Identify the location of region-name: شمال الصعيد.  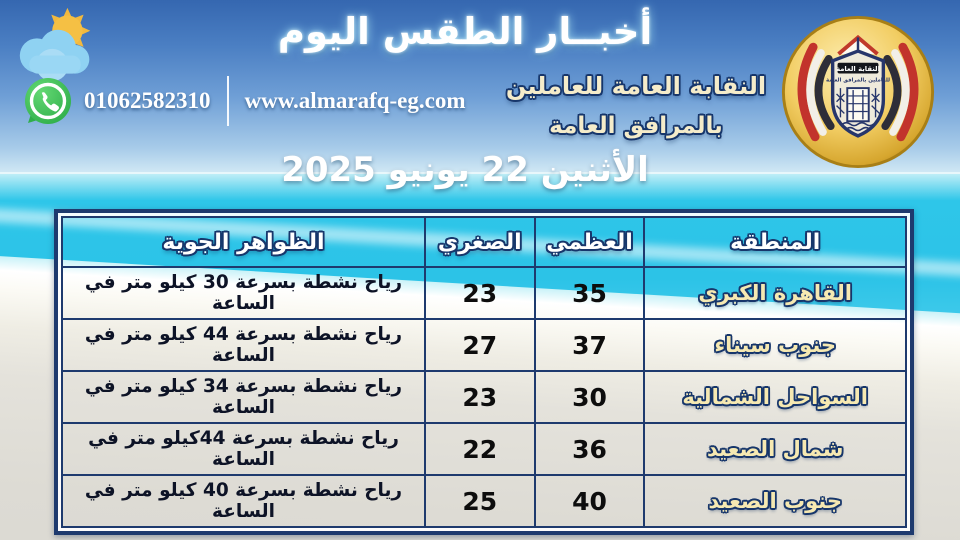
(775, 449).